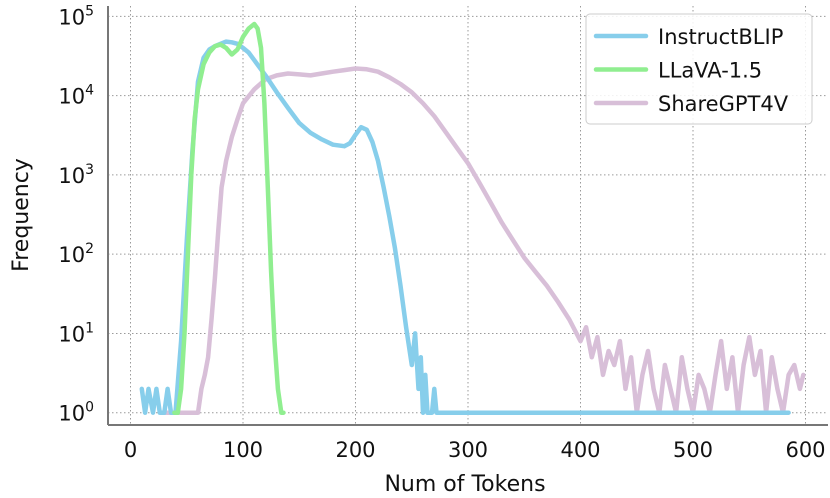 This screenshot has height=498, width=830. I want to click on y-tick-label: 10², so click(76, 254).